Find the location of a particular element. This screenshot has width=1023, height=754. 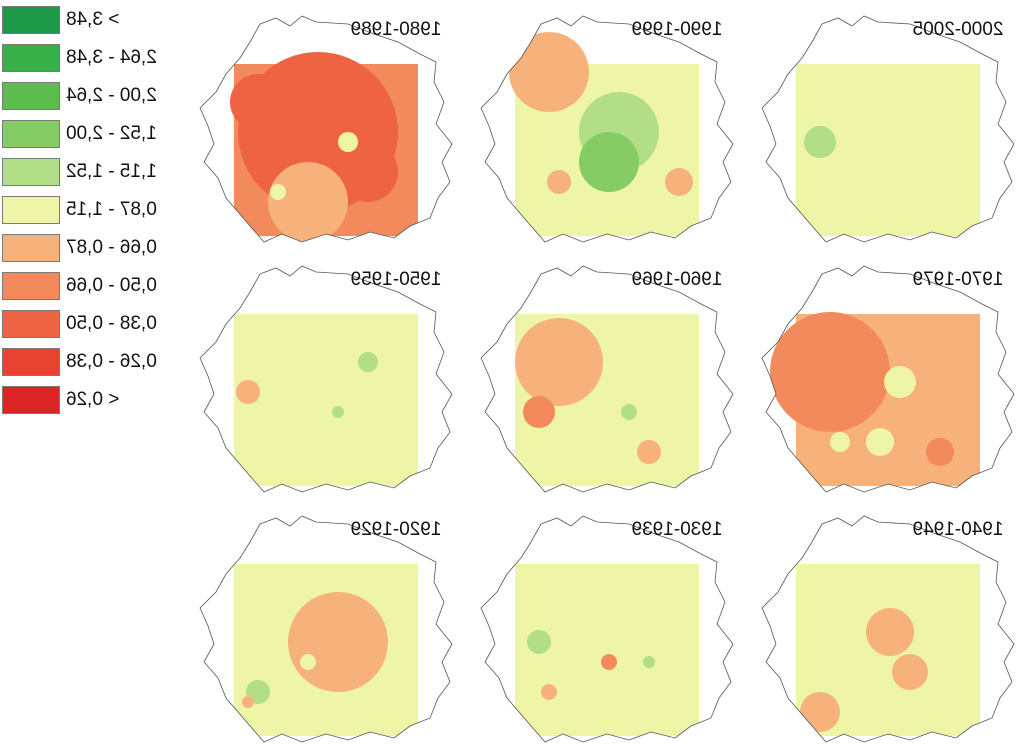

map-title: 1970-1979 is located at coordinates (958, 279).